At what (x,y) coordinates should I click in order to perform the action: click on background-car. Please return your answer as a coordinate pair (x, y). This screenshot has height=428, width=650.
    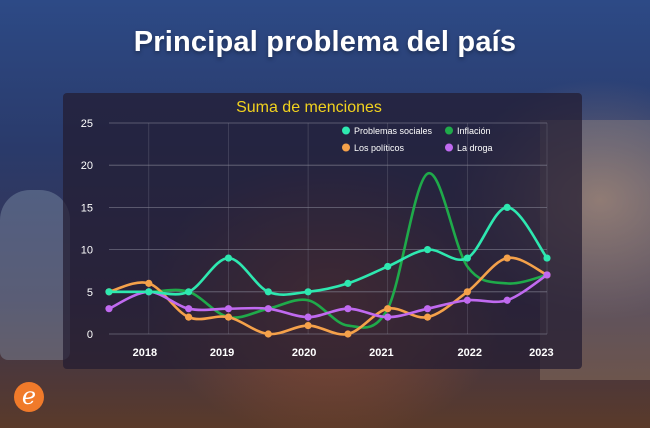
    Looking at the image, I should click on (35, 275).